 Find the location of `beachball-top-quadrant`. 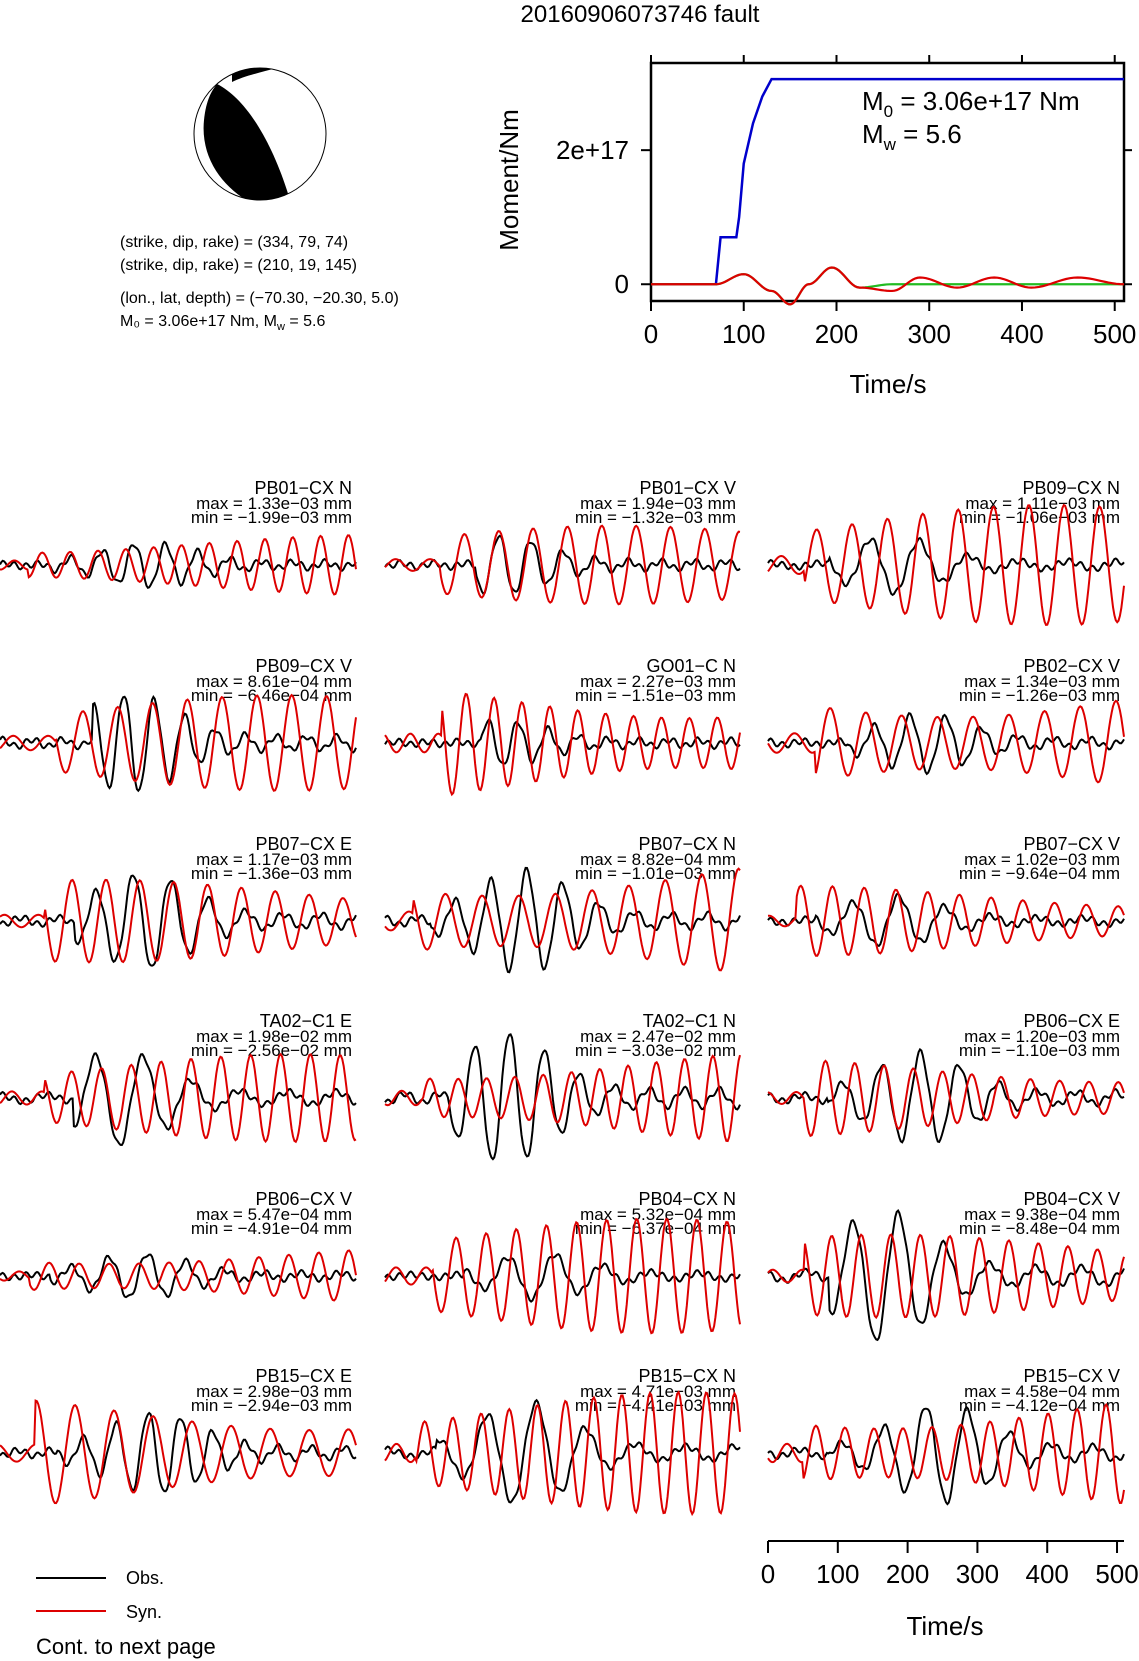

beachball-top-quadrant is located at coordinates (258, 75).